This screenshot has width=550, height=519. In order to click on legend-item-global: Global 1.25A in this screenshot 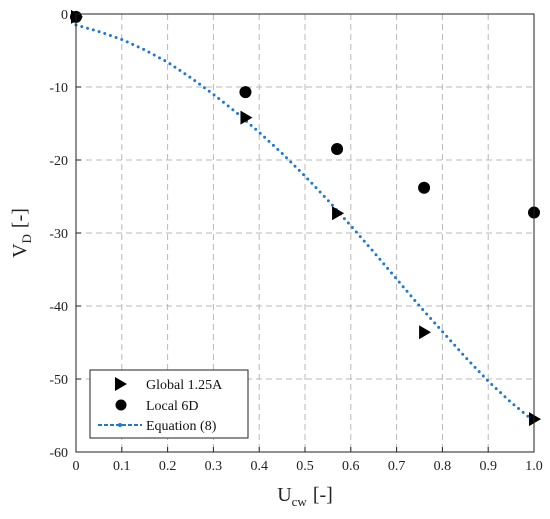, I will do `click(169, 385)`.